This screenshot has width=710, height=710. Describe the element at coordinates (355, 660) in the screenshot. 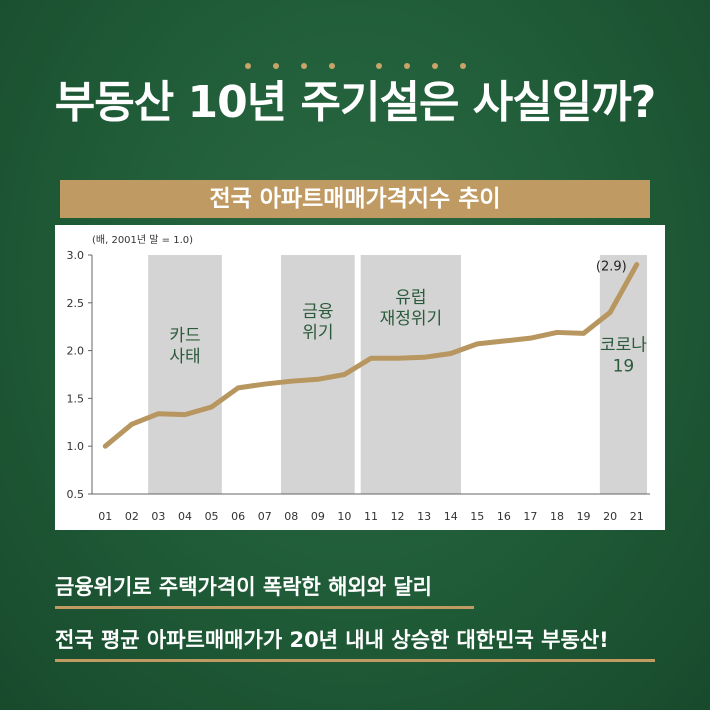

I see `caption-2-underline` at that location.